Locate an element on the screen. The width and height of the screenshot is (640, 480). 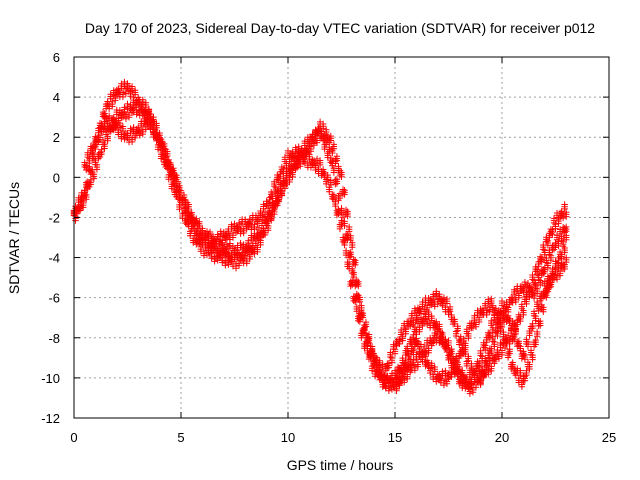
y-tick-label: -4 is located at coordinates (54, 258).